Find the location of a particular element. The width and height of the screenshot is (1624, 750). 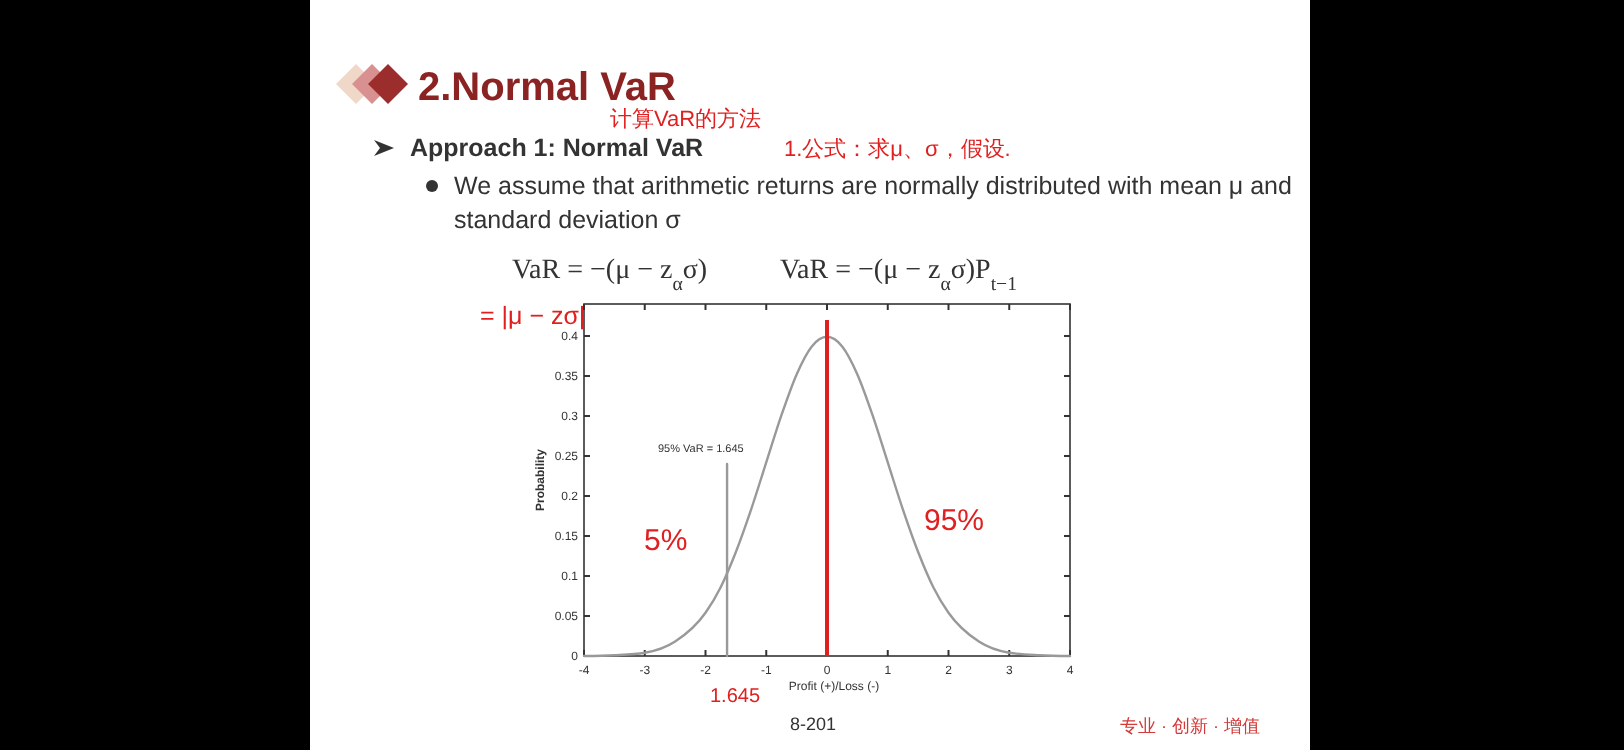

chart-title: 2.Normal VaR is located at coordinates (547, 88).